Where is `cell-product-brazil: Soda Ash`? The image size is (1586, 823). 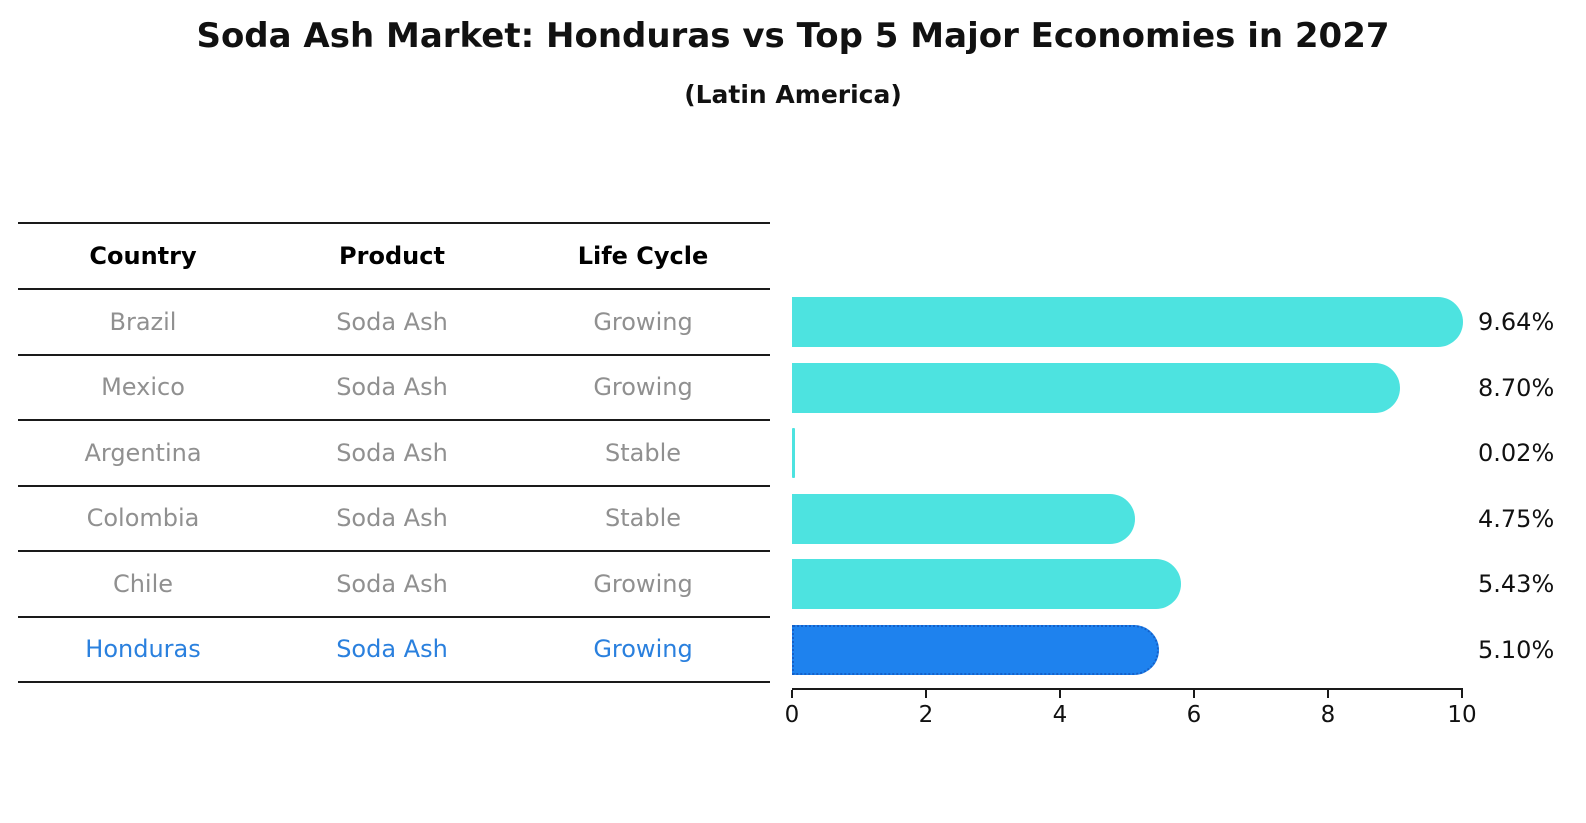 cell-product-brazil: Soda Ash is located at coordinates (392, 321).